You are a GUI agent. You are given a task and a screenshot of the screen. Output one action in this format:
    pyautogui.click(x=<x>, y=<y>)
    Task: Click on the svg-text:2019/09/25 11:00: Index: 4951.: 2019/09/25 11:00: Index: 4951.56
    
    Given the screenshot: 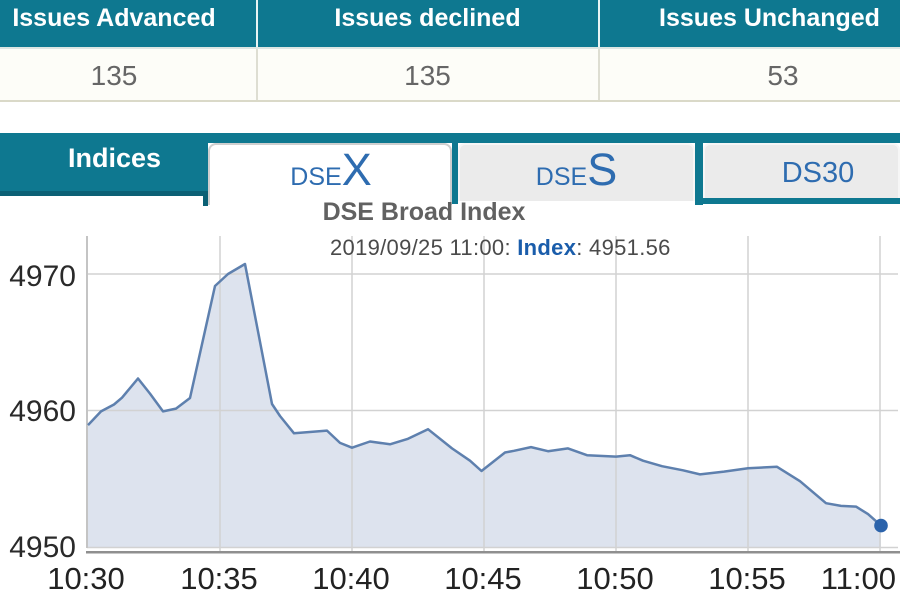 What is the action you would take?
    pyautogui.click(x=500, y=247)
    